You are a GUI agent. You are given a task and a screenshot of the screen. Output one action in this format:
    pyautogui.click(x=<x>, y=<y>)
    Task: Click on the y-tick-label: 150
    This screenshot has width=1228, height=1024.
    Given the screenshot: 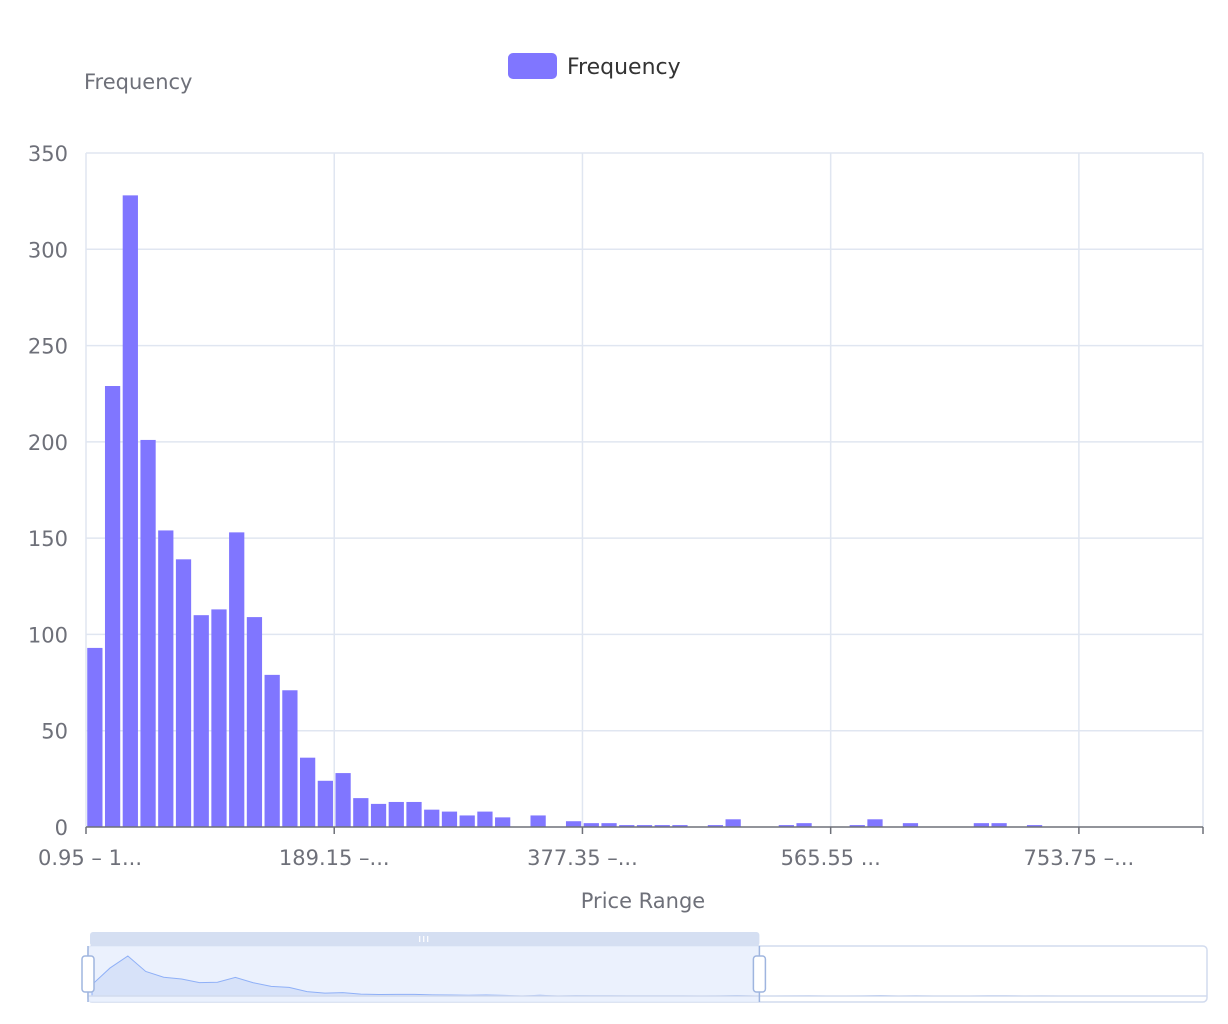 What is the action you would take?
    pyautogui.click(x=48, y=539)
    